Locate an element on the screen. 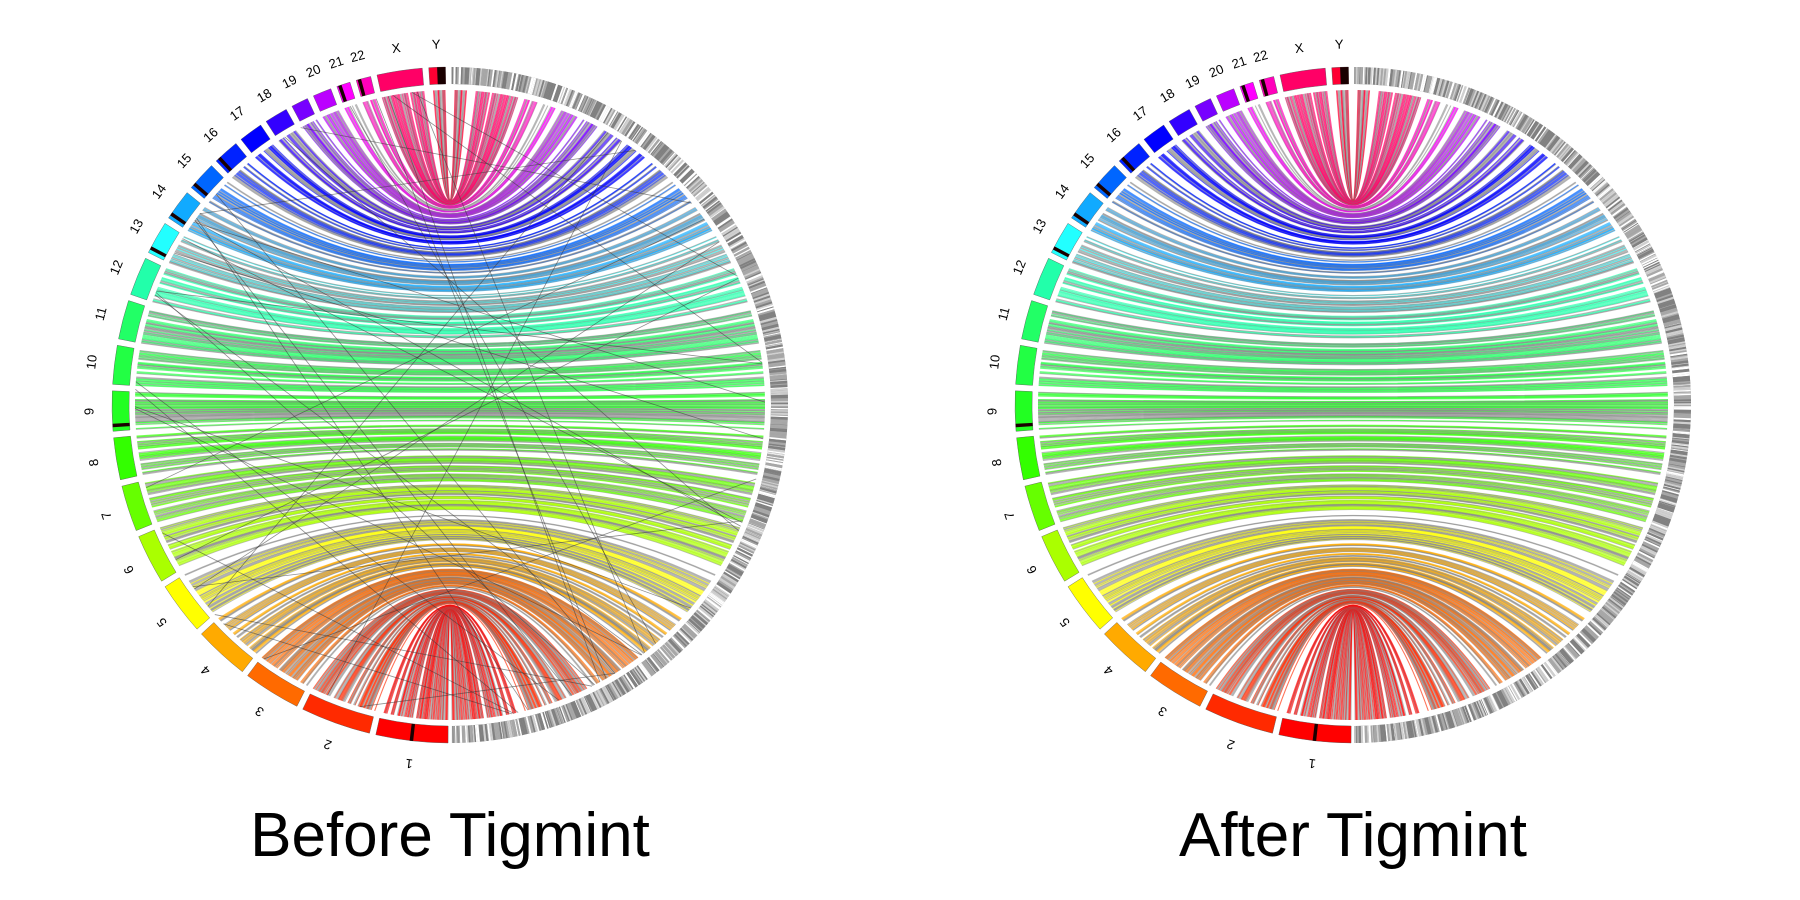  link-chr9 is located at coordinates (450, 400).